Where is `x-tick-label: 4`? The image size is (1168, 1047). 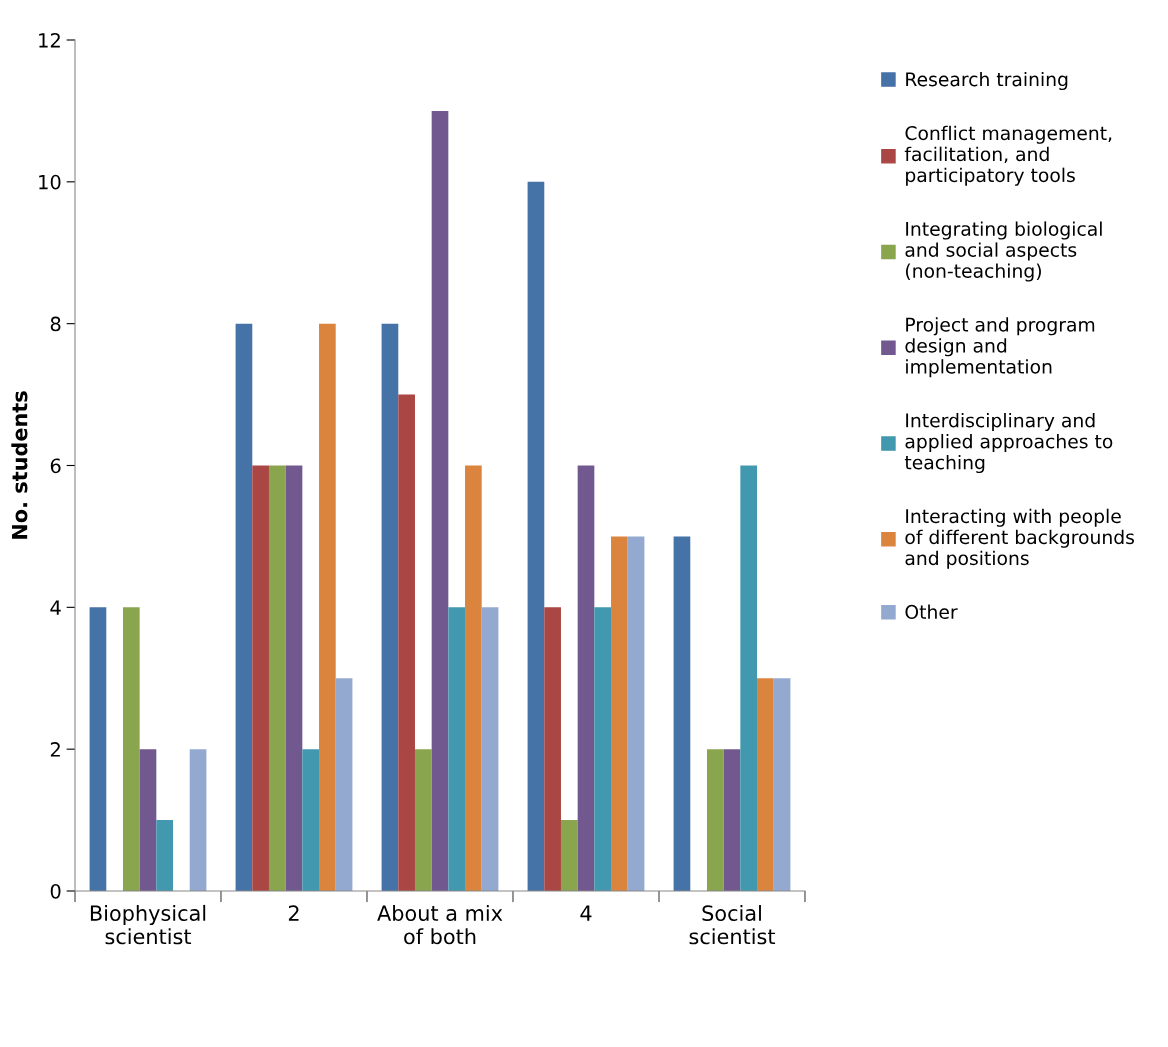
x-tick-label: 4 is located at coordinates (586, 913).